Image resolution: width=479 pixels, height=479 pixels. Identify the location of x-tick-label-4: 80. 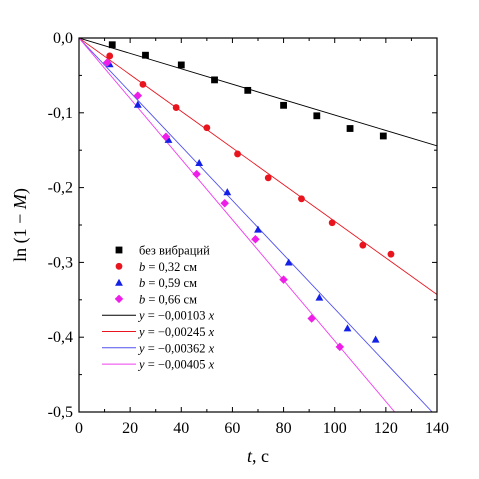
(284, 428).